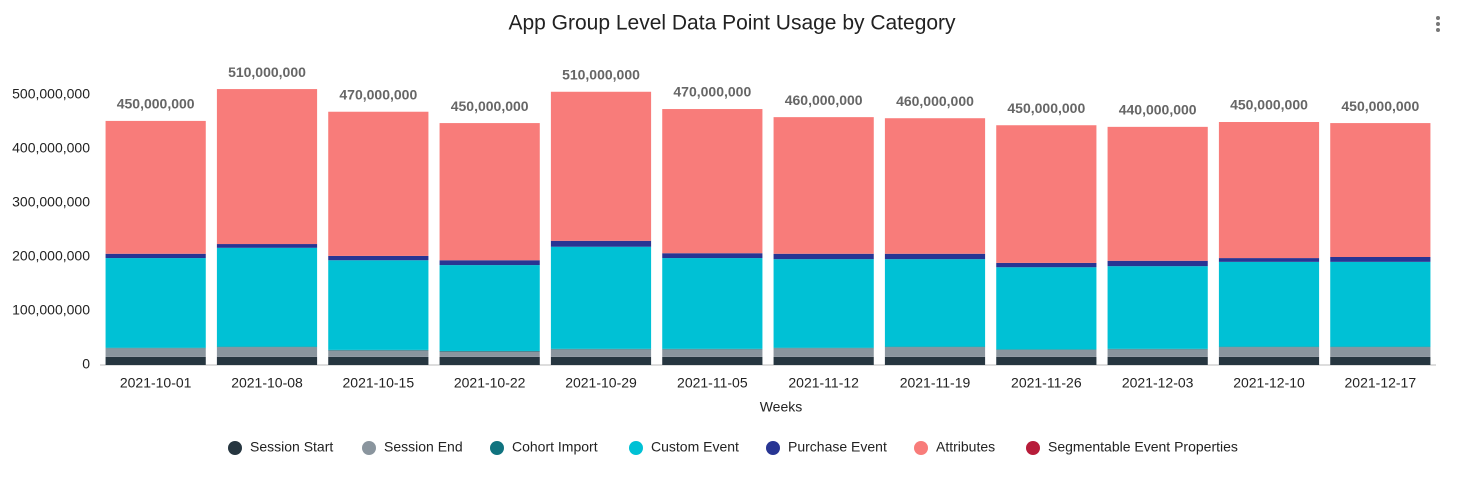  What do you see at coordinates (267, 72) in the screenshot?
I see `total-label: 510,000,000` at bounding box center [267, 72].